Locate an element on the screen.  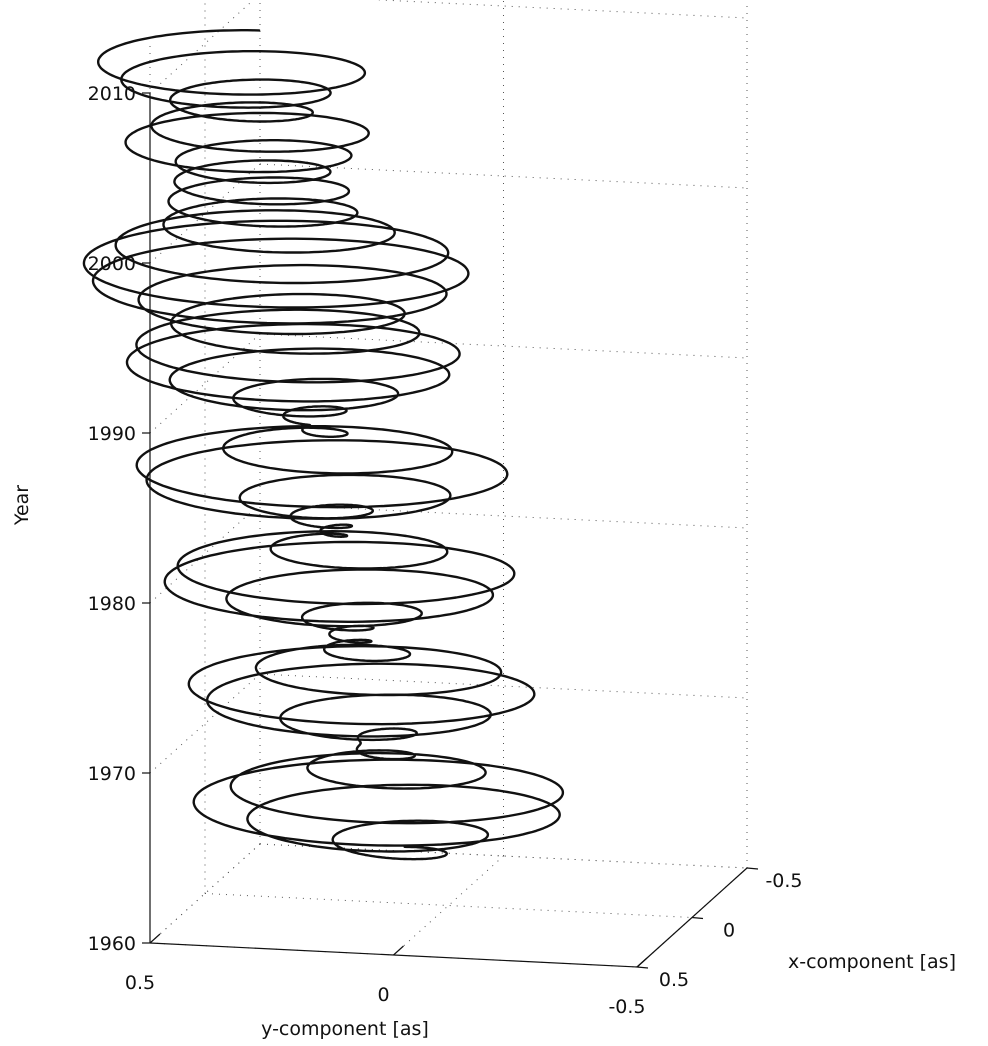
z-tick-label: 1970 is located at coordinates (112, 774).